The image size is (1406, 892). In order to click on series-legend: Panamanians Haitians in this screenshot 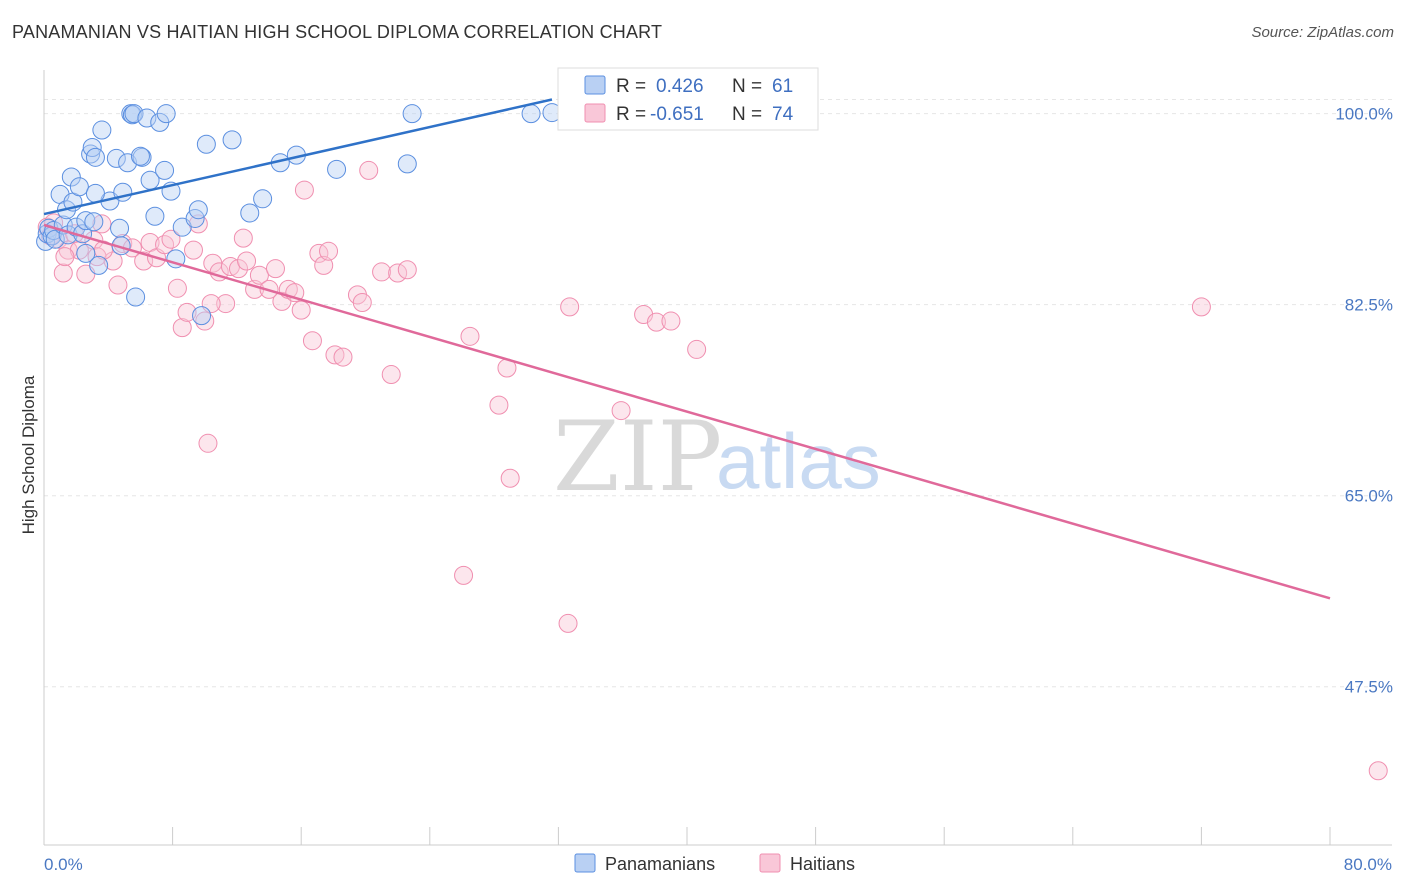, I will do `click(714, 863)`.